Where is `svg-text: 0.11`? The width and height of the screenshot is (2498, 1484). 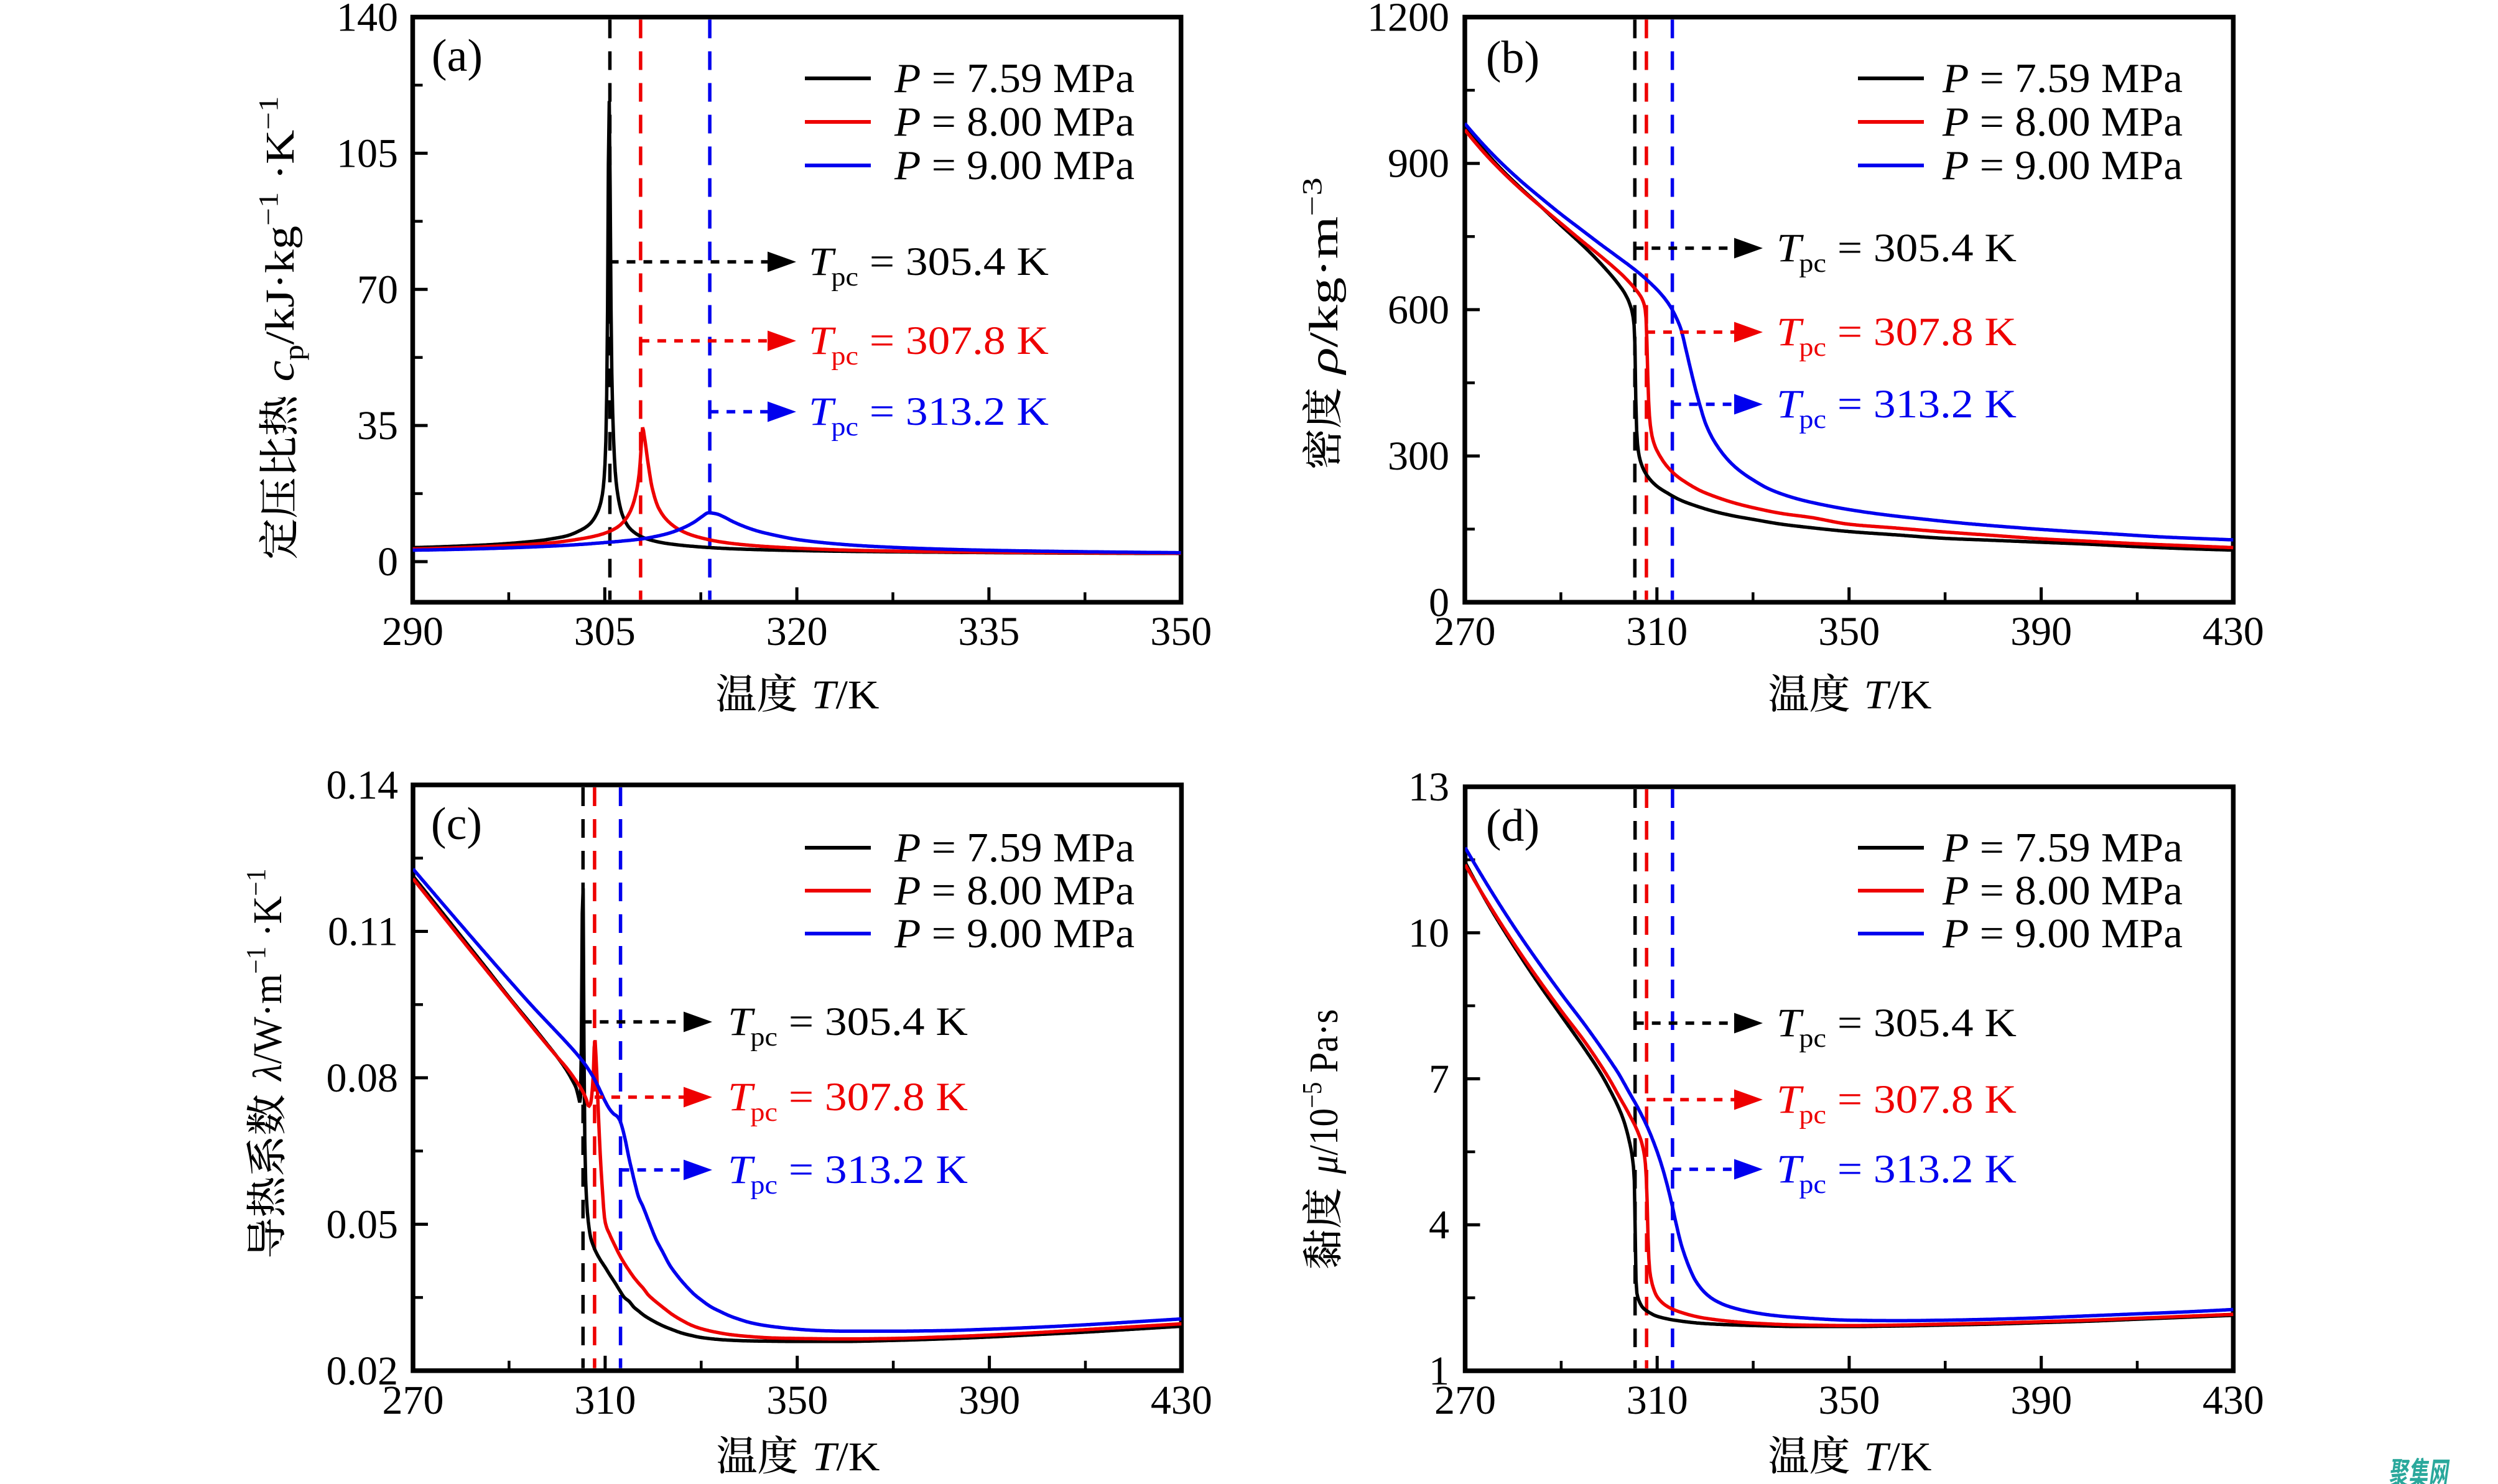 svg-text: 0.11 is located at coordinates (363, 932).